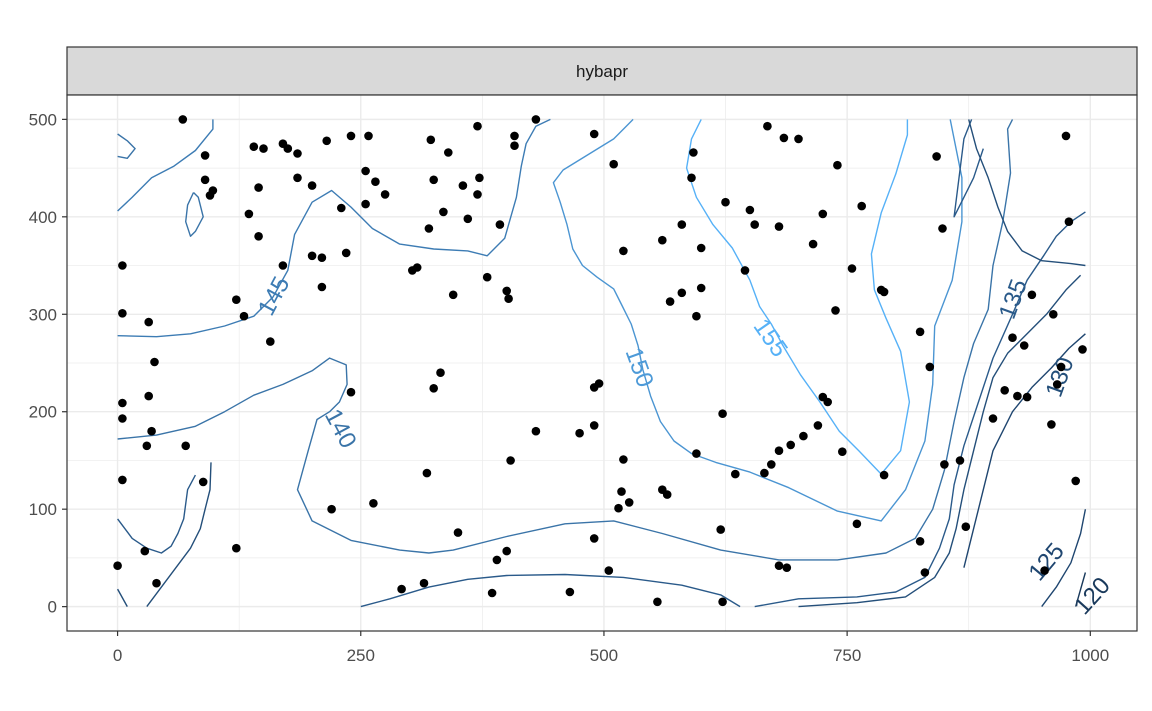  Describe the element at coordinates (43, 217) in the screenshot. I see `y-tick-label: 400` at that location.